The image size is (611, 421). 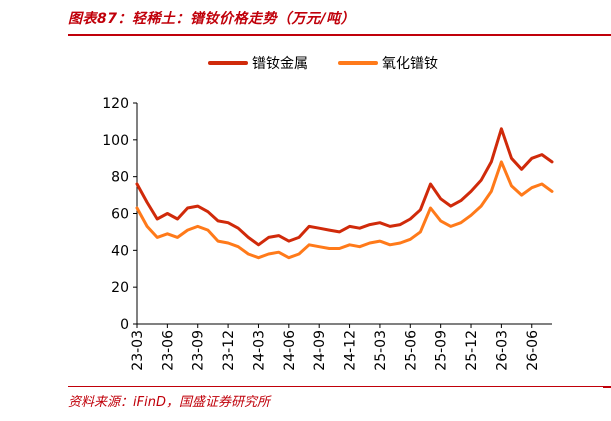 What do you see at coordinates (323, 64) in the screenshot?
I see `chart-legend: 镨钕金属 氧化镨钕` at bounding box center [323, 64].